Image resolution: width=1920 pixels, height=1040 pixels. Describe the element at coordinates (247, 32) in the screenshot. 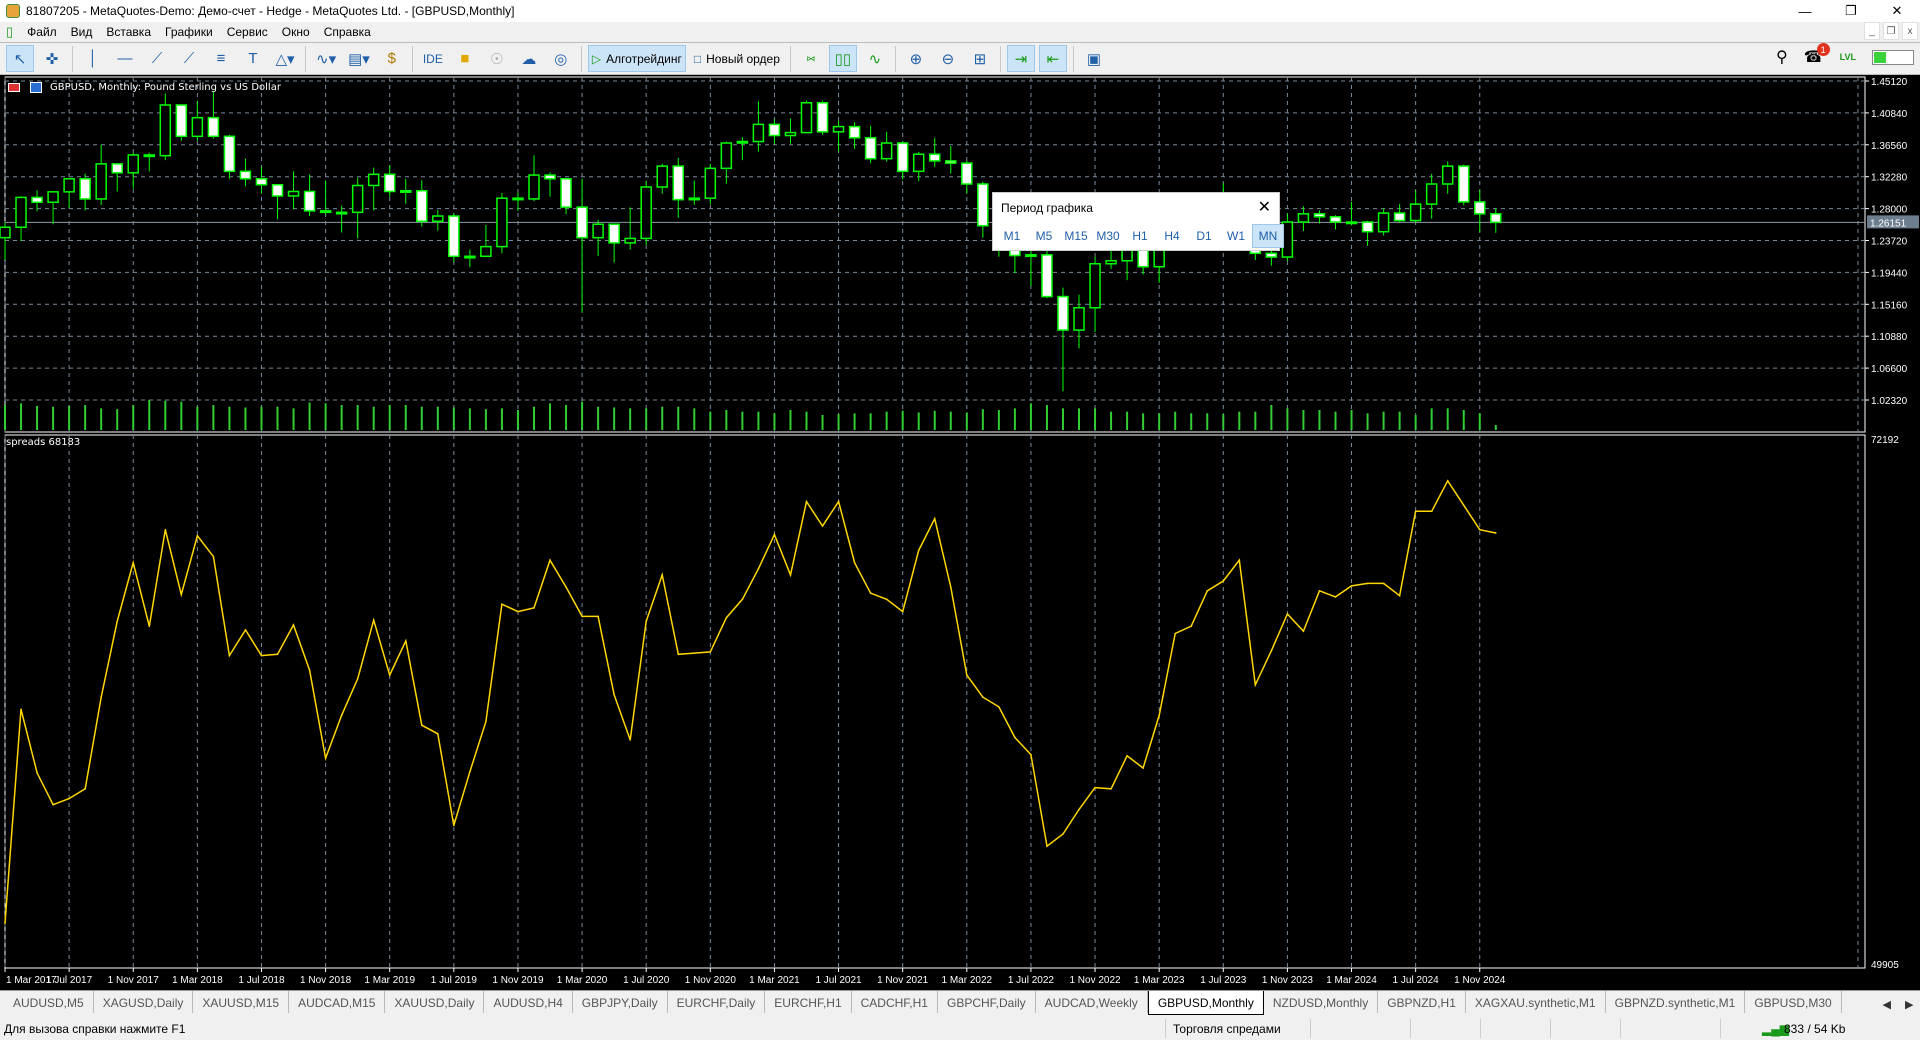

I see `menu-tools: Сервис` at that location.